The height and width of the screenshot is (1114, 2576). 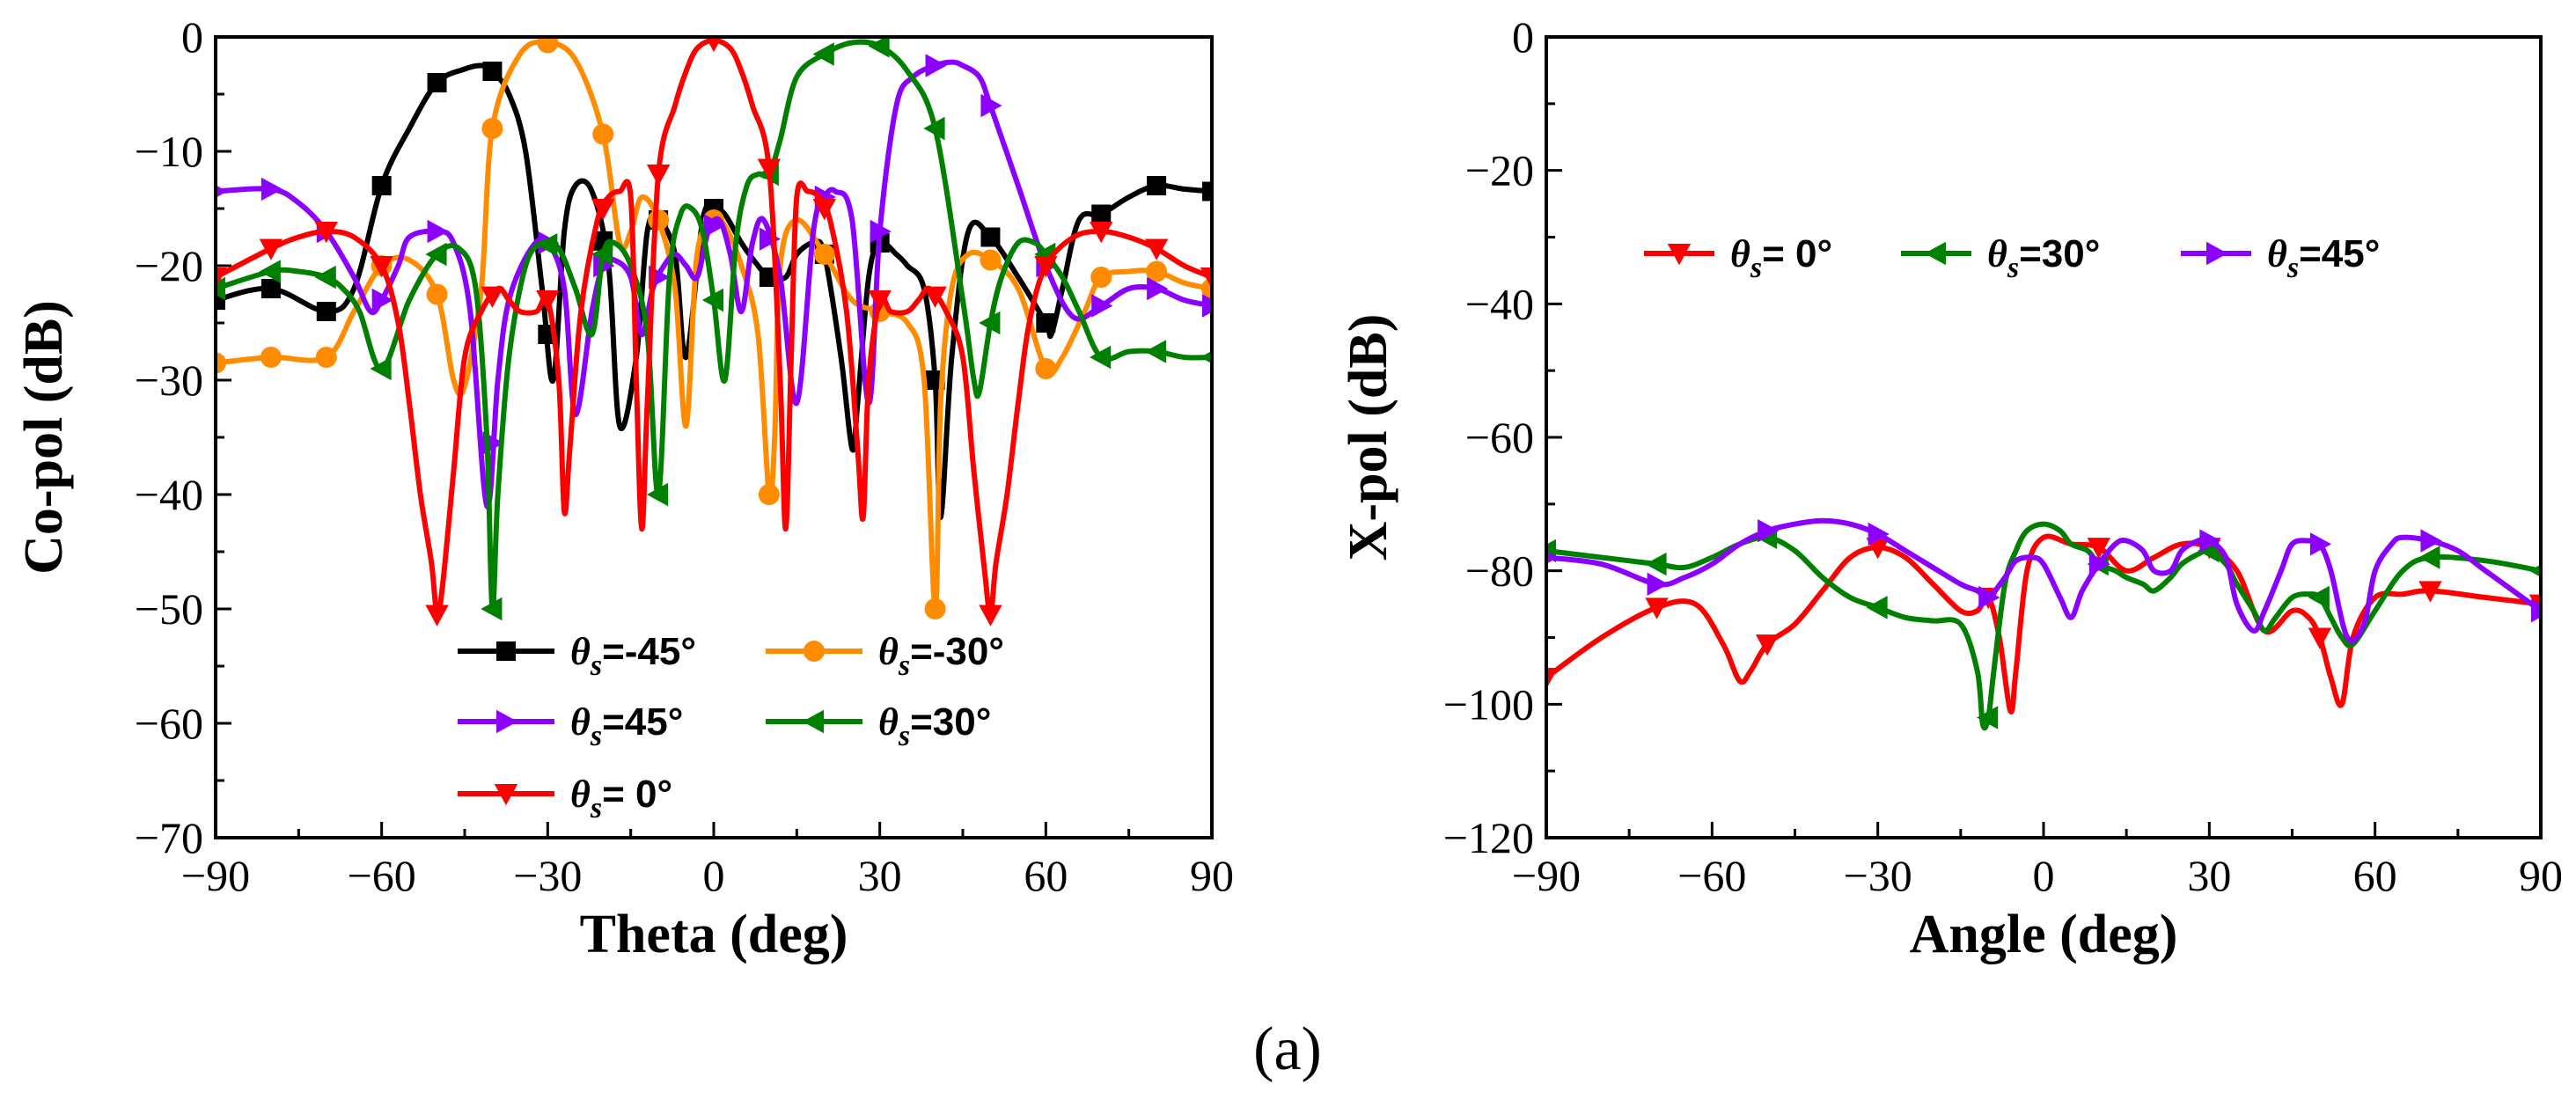 I want to click on x-axis-title: Theta (deg), so click(x=714, y=934).